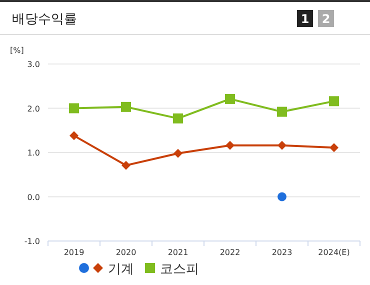 The height and width of the screenshot is (285, 370). Describe the element at coordinates (33, 64) in the screenshot. I see `y-tick-label: 3.0` at that location.